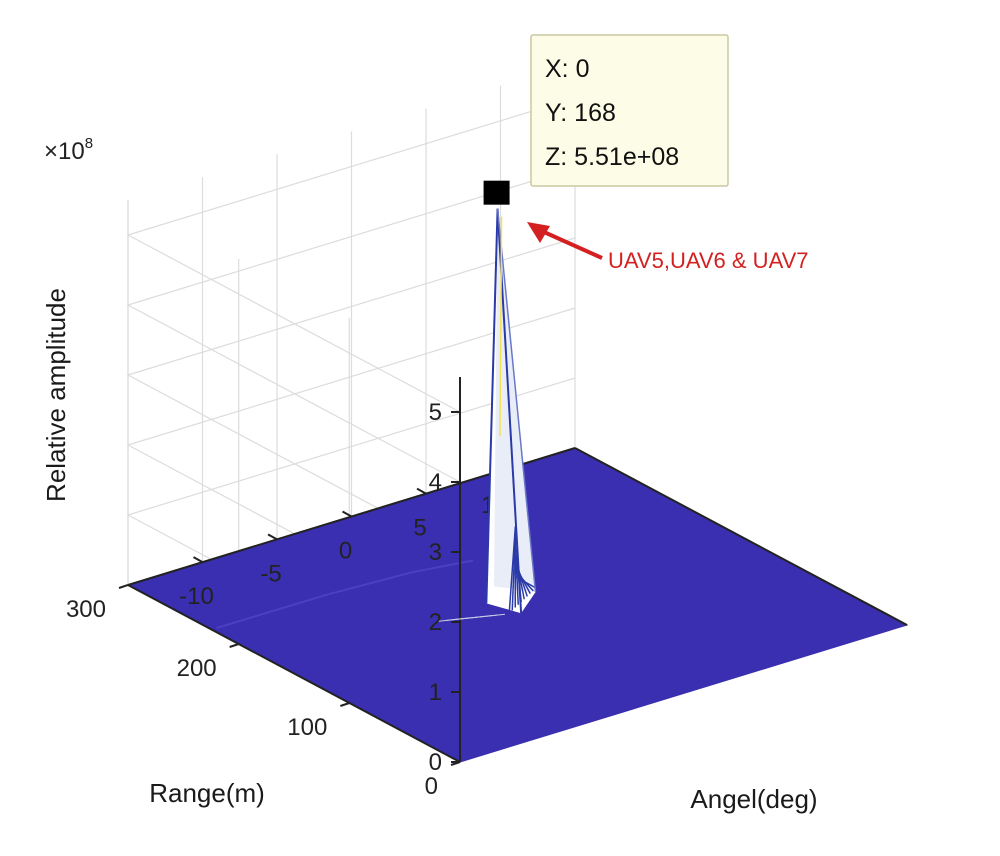  I want to click on x-tick-label: -10, so click(196, 596).